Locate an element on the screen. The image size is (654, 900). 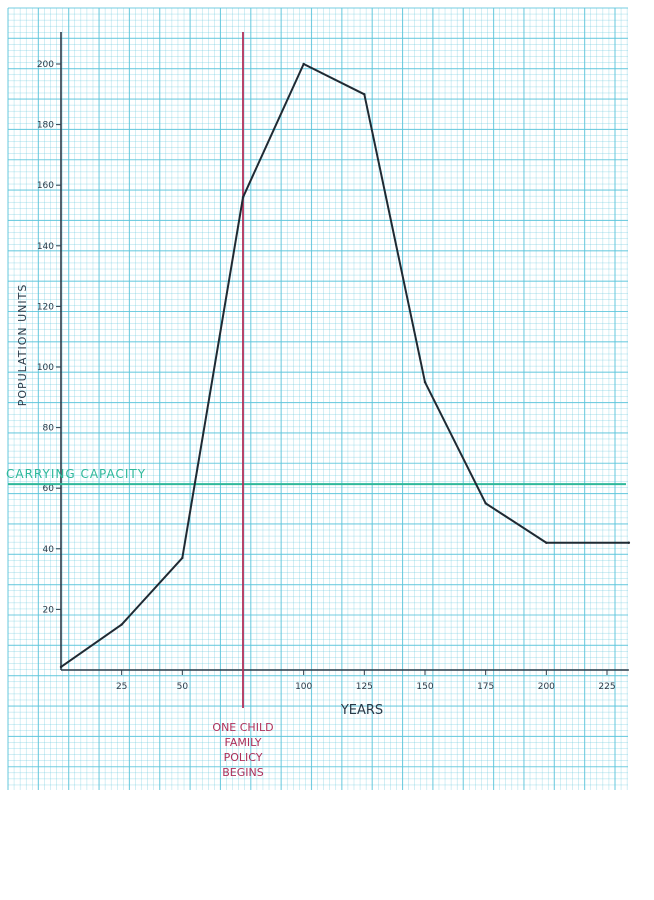
y-axis-label: POPULATION UNITS is located at coordinates (22, 345).